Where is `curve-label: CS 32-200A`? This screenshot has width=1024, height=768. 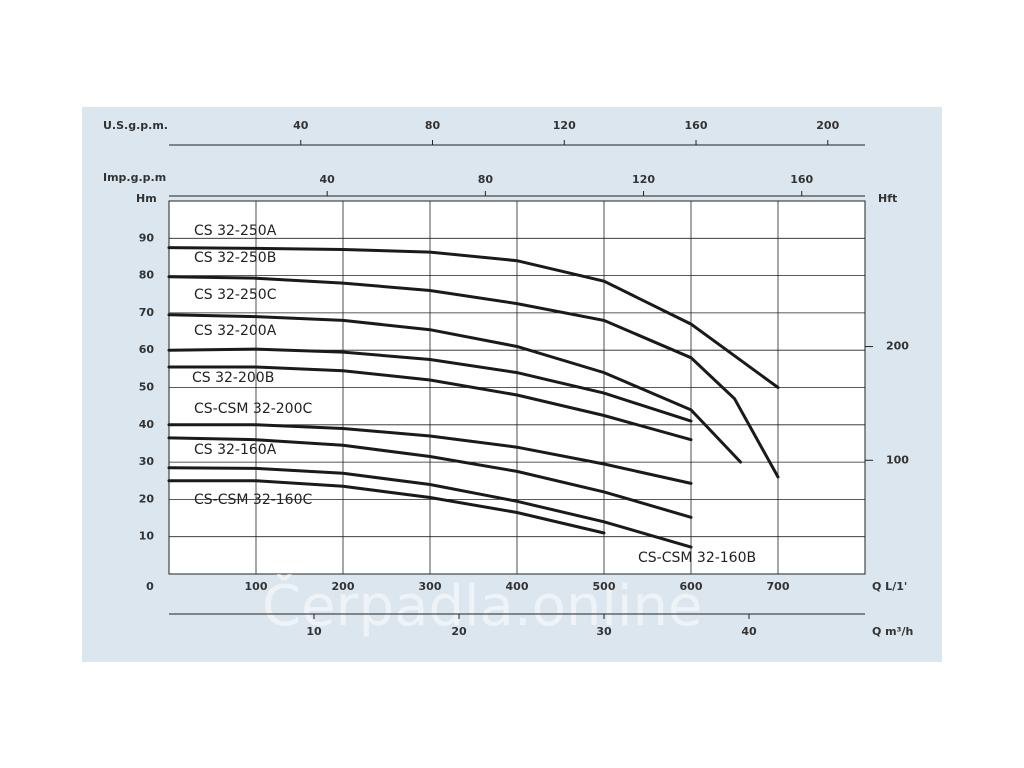
curve-label: CS 32-200A is located at coordinates (235, 331).